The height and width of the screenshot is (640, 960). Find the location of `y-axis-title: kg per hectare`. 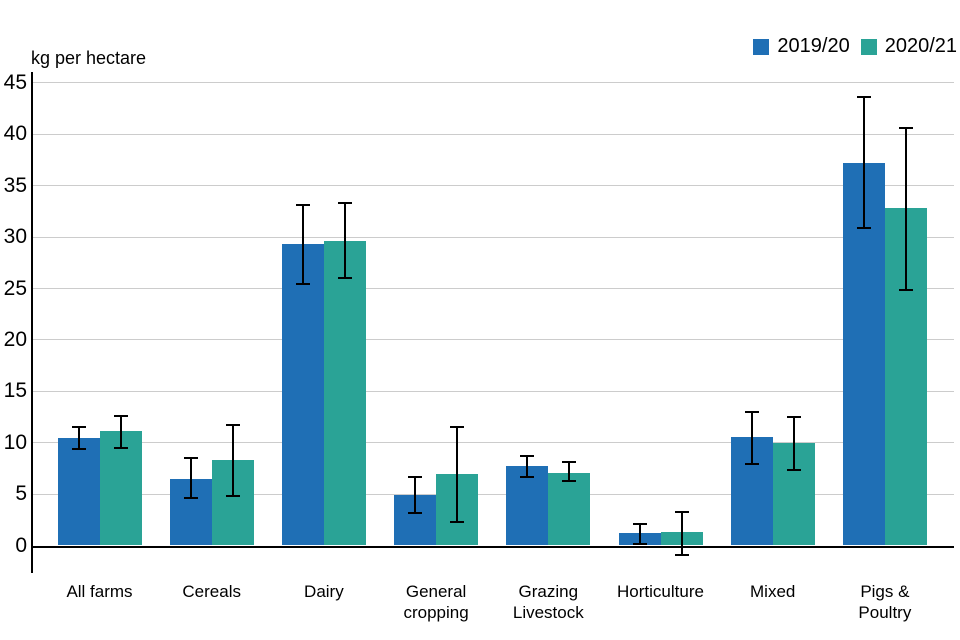

y-axis-title: kg per hectare is located at coordinates (89, 58).